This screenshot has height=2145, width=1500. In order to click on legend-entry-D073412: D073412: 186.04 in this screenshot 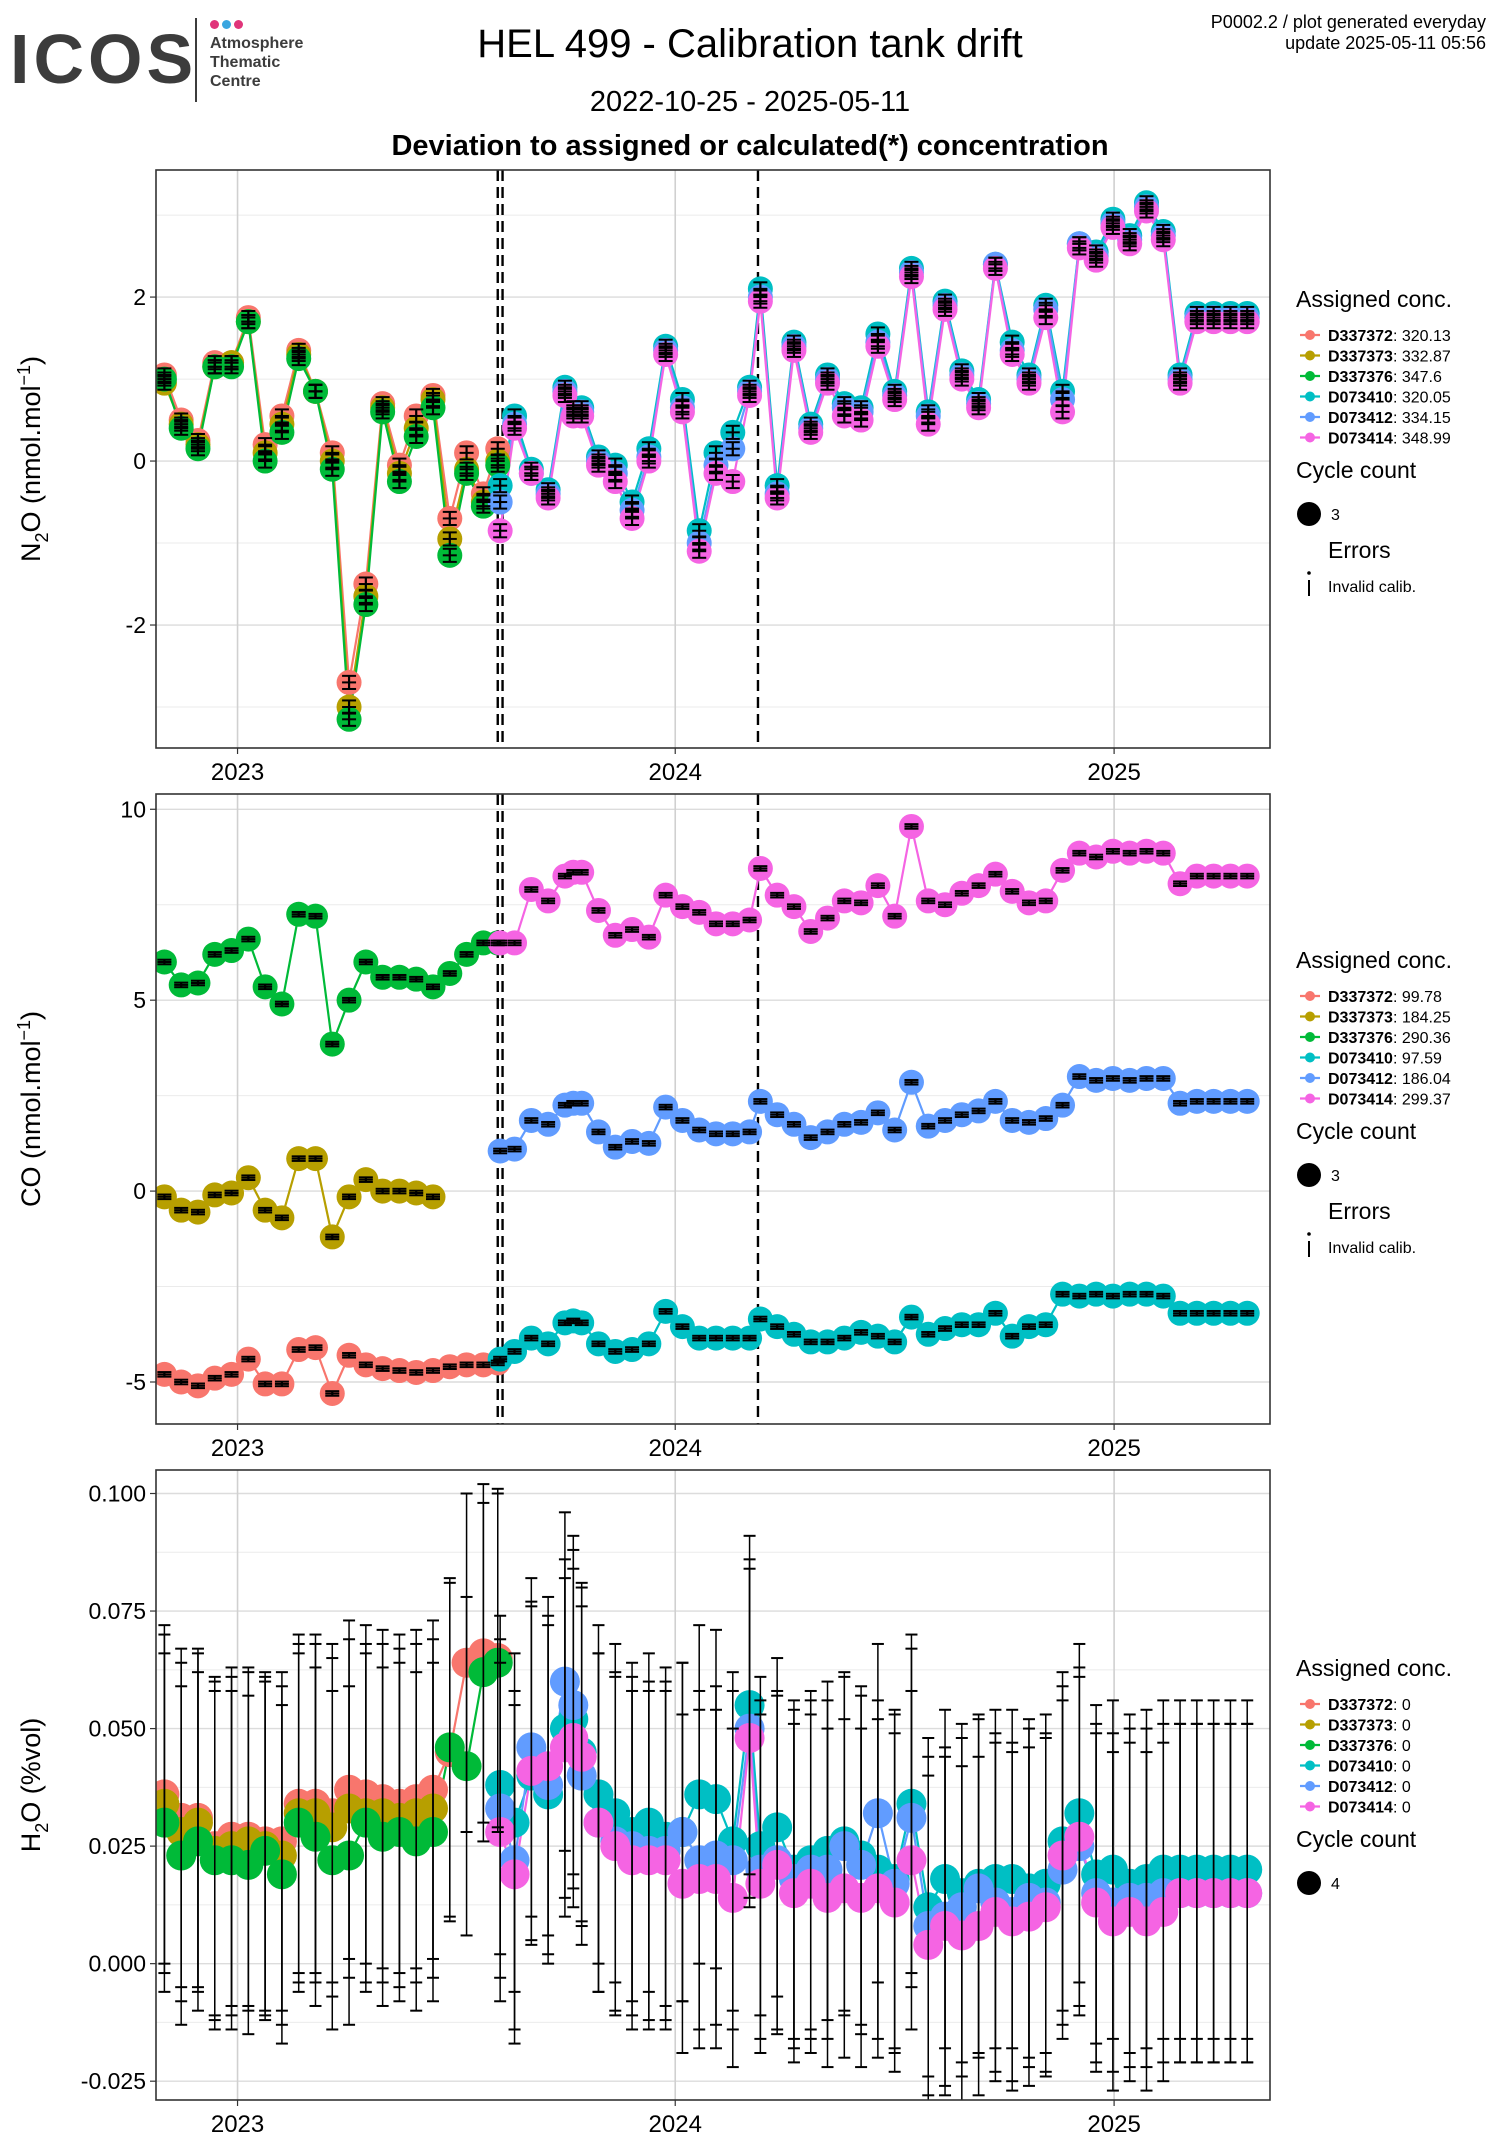, I will do `click(1389, 1079)`.